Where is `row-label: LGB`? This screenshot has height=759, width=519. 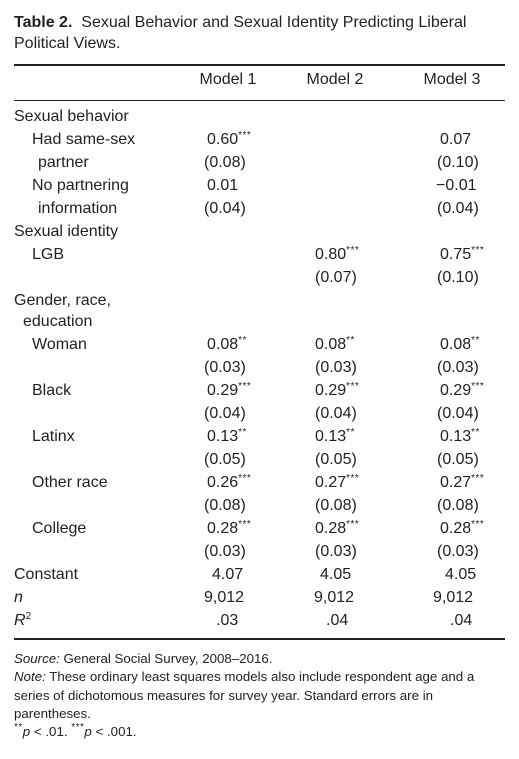
row-label: LGB is located at coordinates (48, 254).